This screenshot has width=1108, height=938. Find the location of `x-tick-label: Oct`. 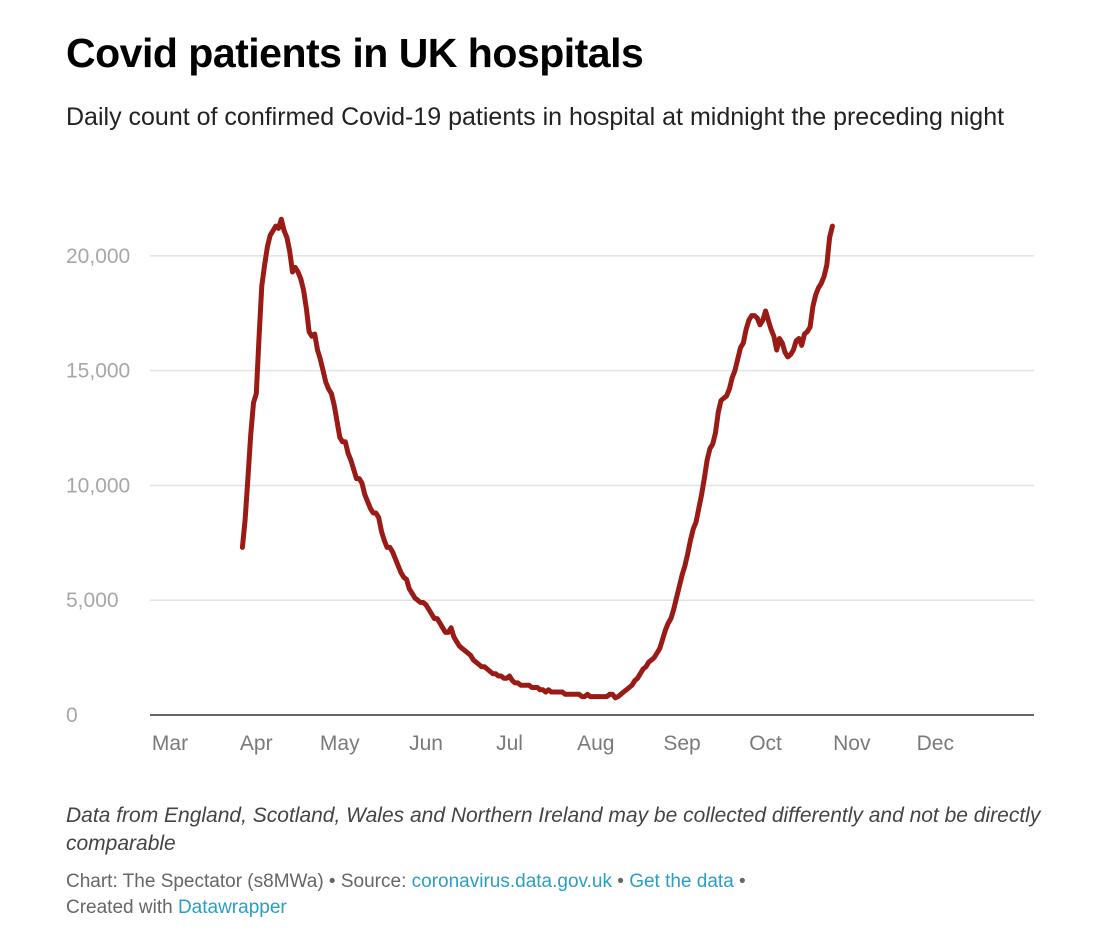

x-tick-label: Oct is located at coordinates (765, 743).